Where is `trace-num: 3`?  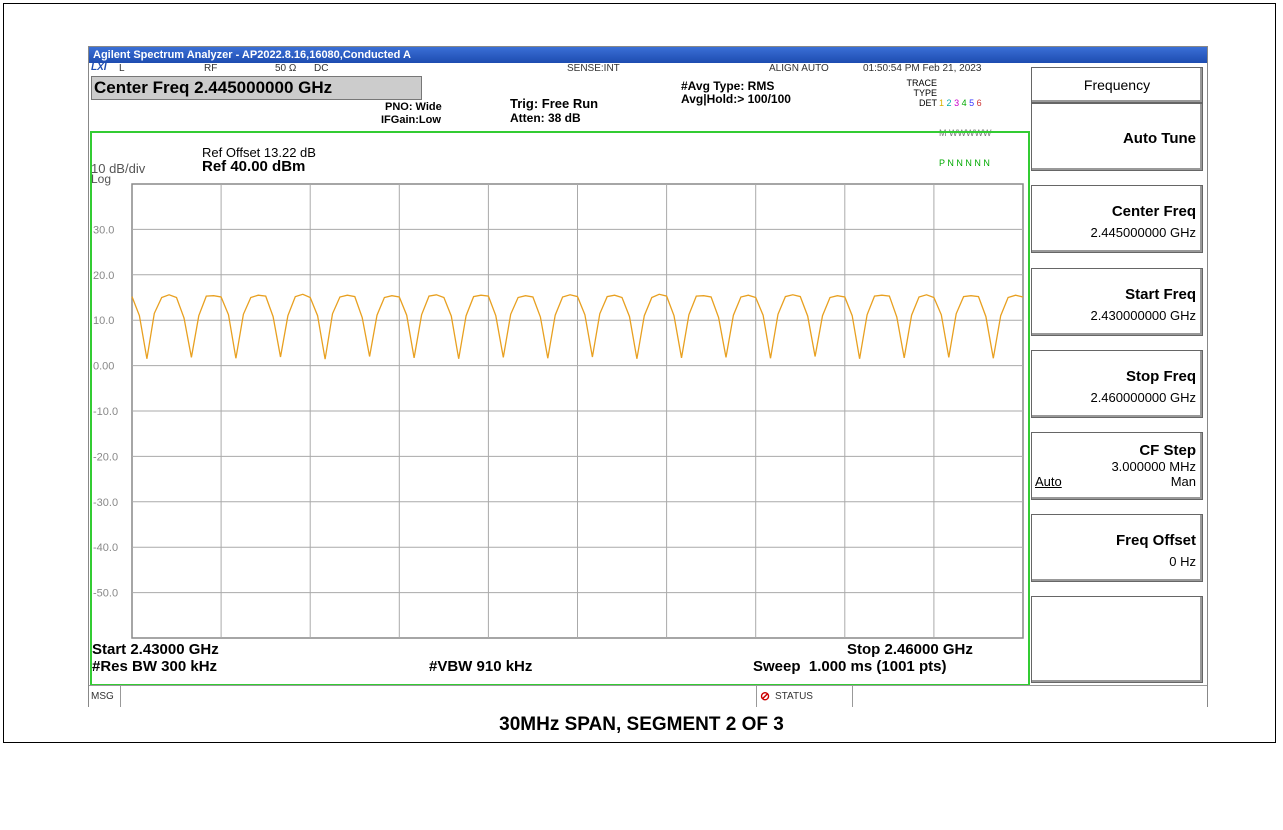 trace-num: 3 is located at coordinates (957, 103).